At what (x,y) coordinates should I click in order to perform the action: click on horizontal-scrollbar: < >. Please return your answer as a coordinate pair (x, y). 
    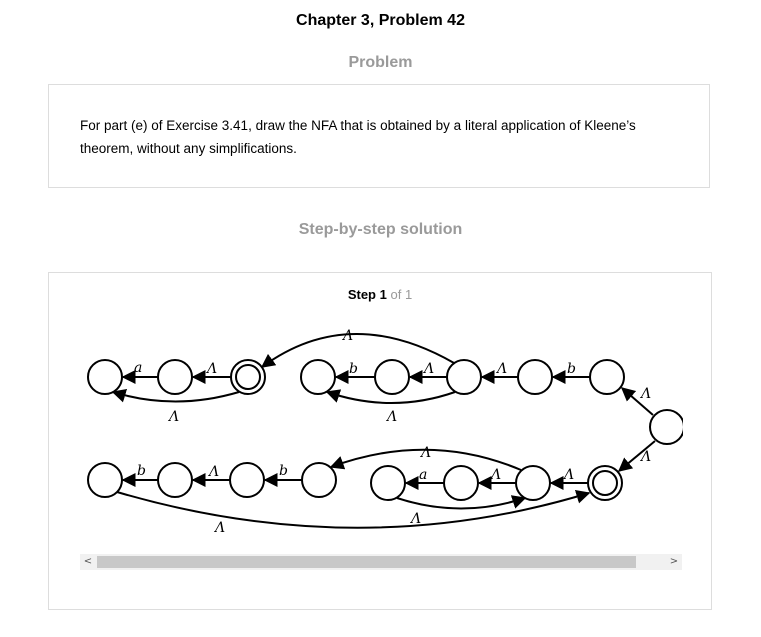
    Looking at the image, I should click on (381, 562).